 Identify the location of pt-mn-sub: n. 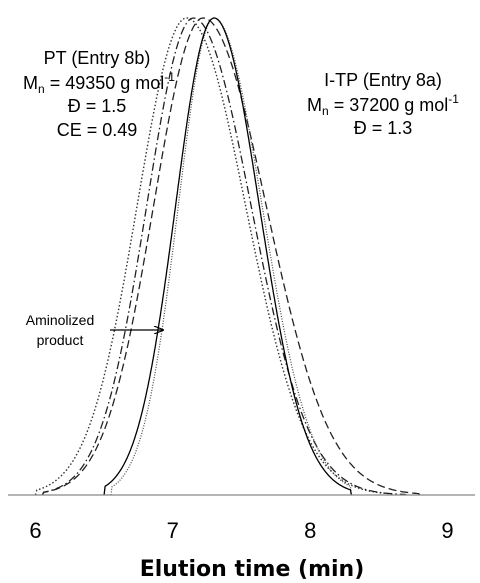
(41, 89).